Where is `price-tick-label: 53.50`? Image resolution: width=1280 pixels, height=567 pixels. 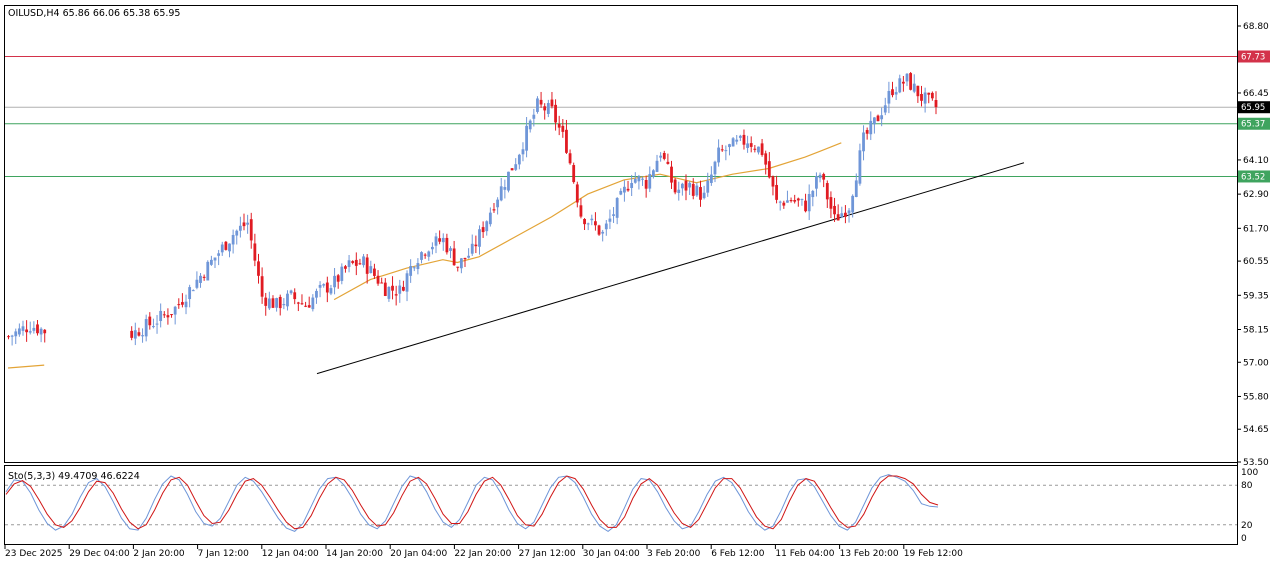 price-tick-label: 53.50 is located at coordinates (1256, 463).